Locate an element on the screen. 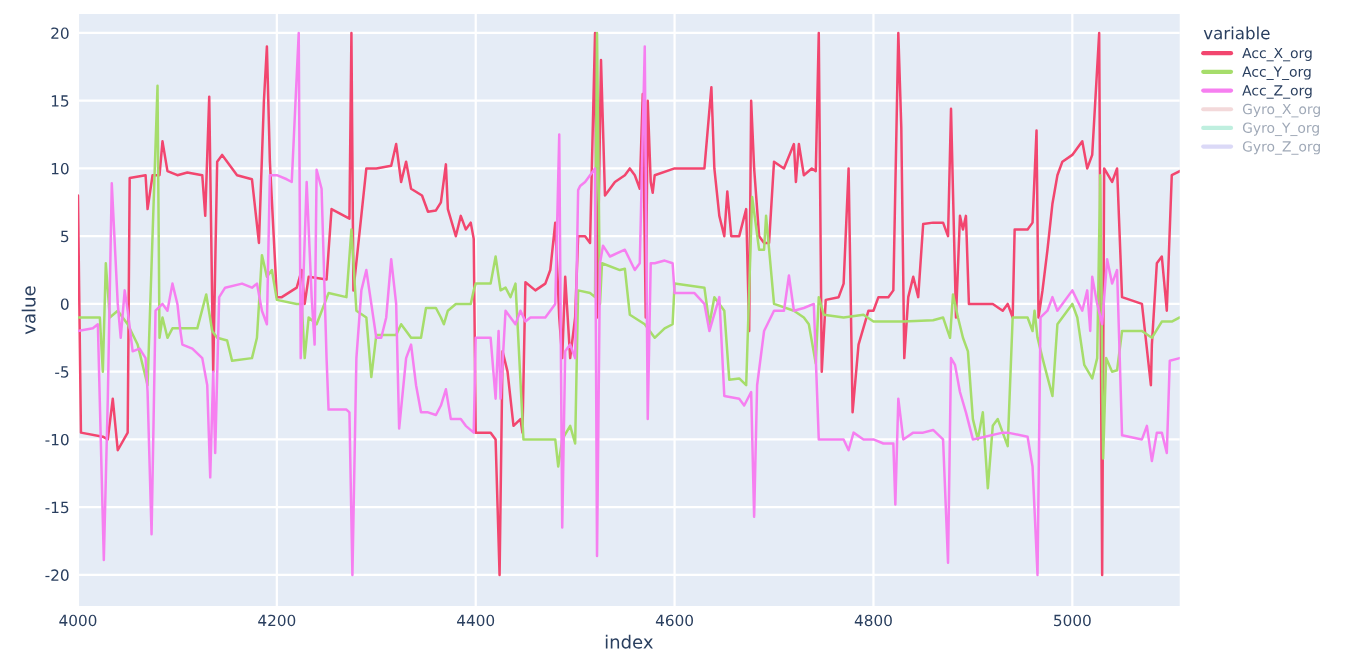  x-axis-title: index is located at coordinates (629, 641).